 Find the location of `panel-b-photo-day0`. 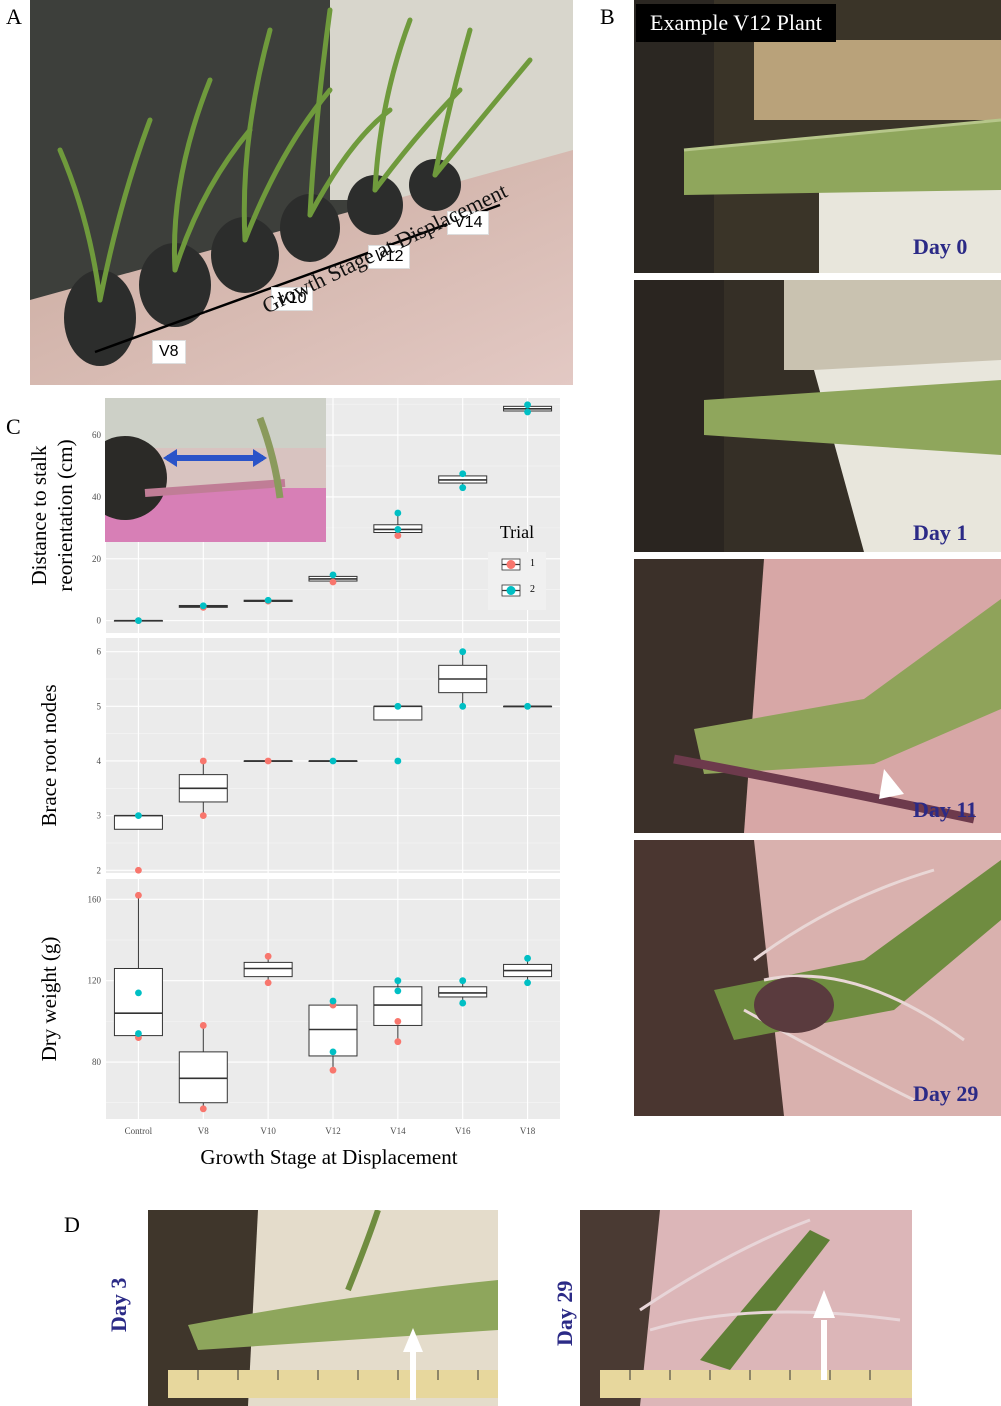

panel-b-photo-day0 is located at coordinates (817, 136).